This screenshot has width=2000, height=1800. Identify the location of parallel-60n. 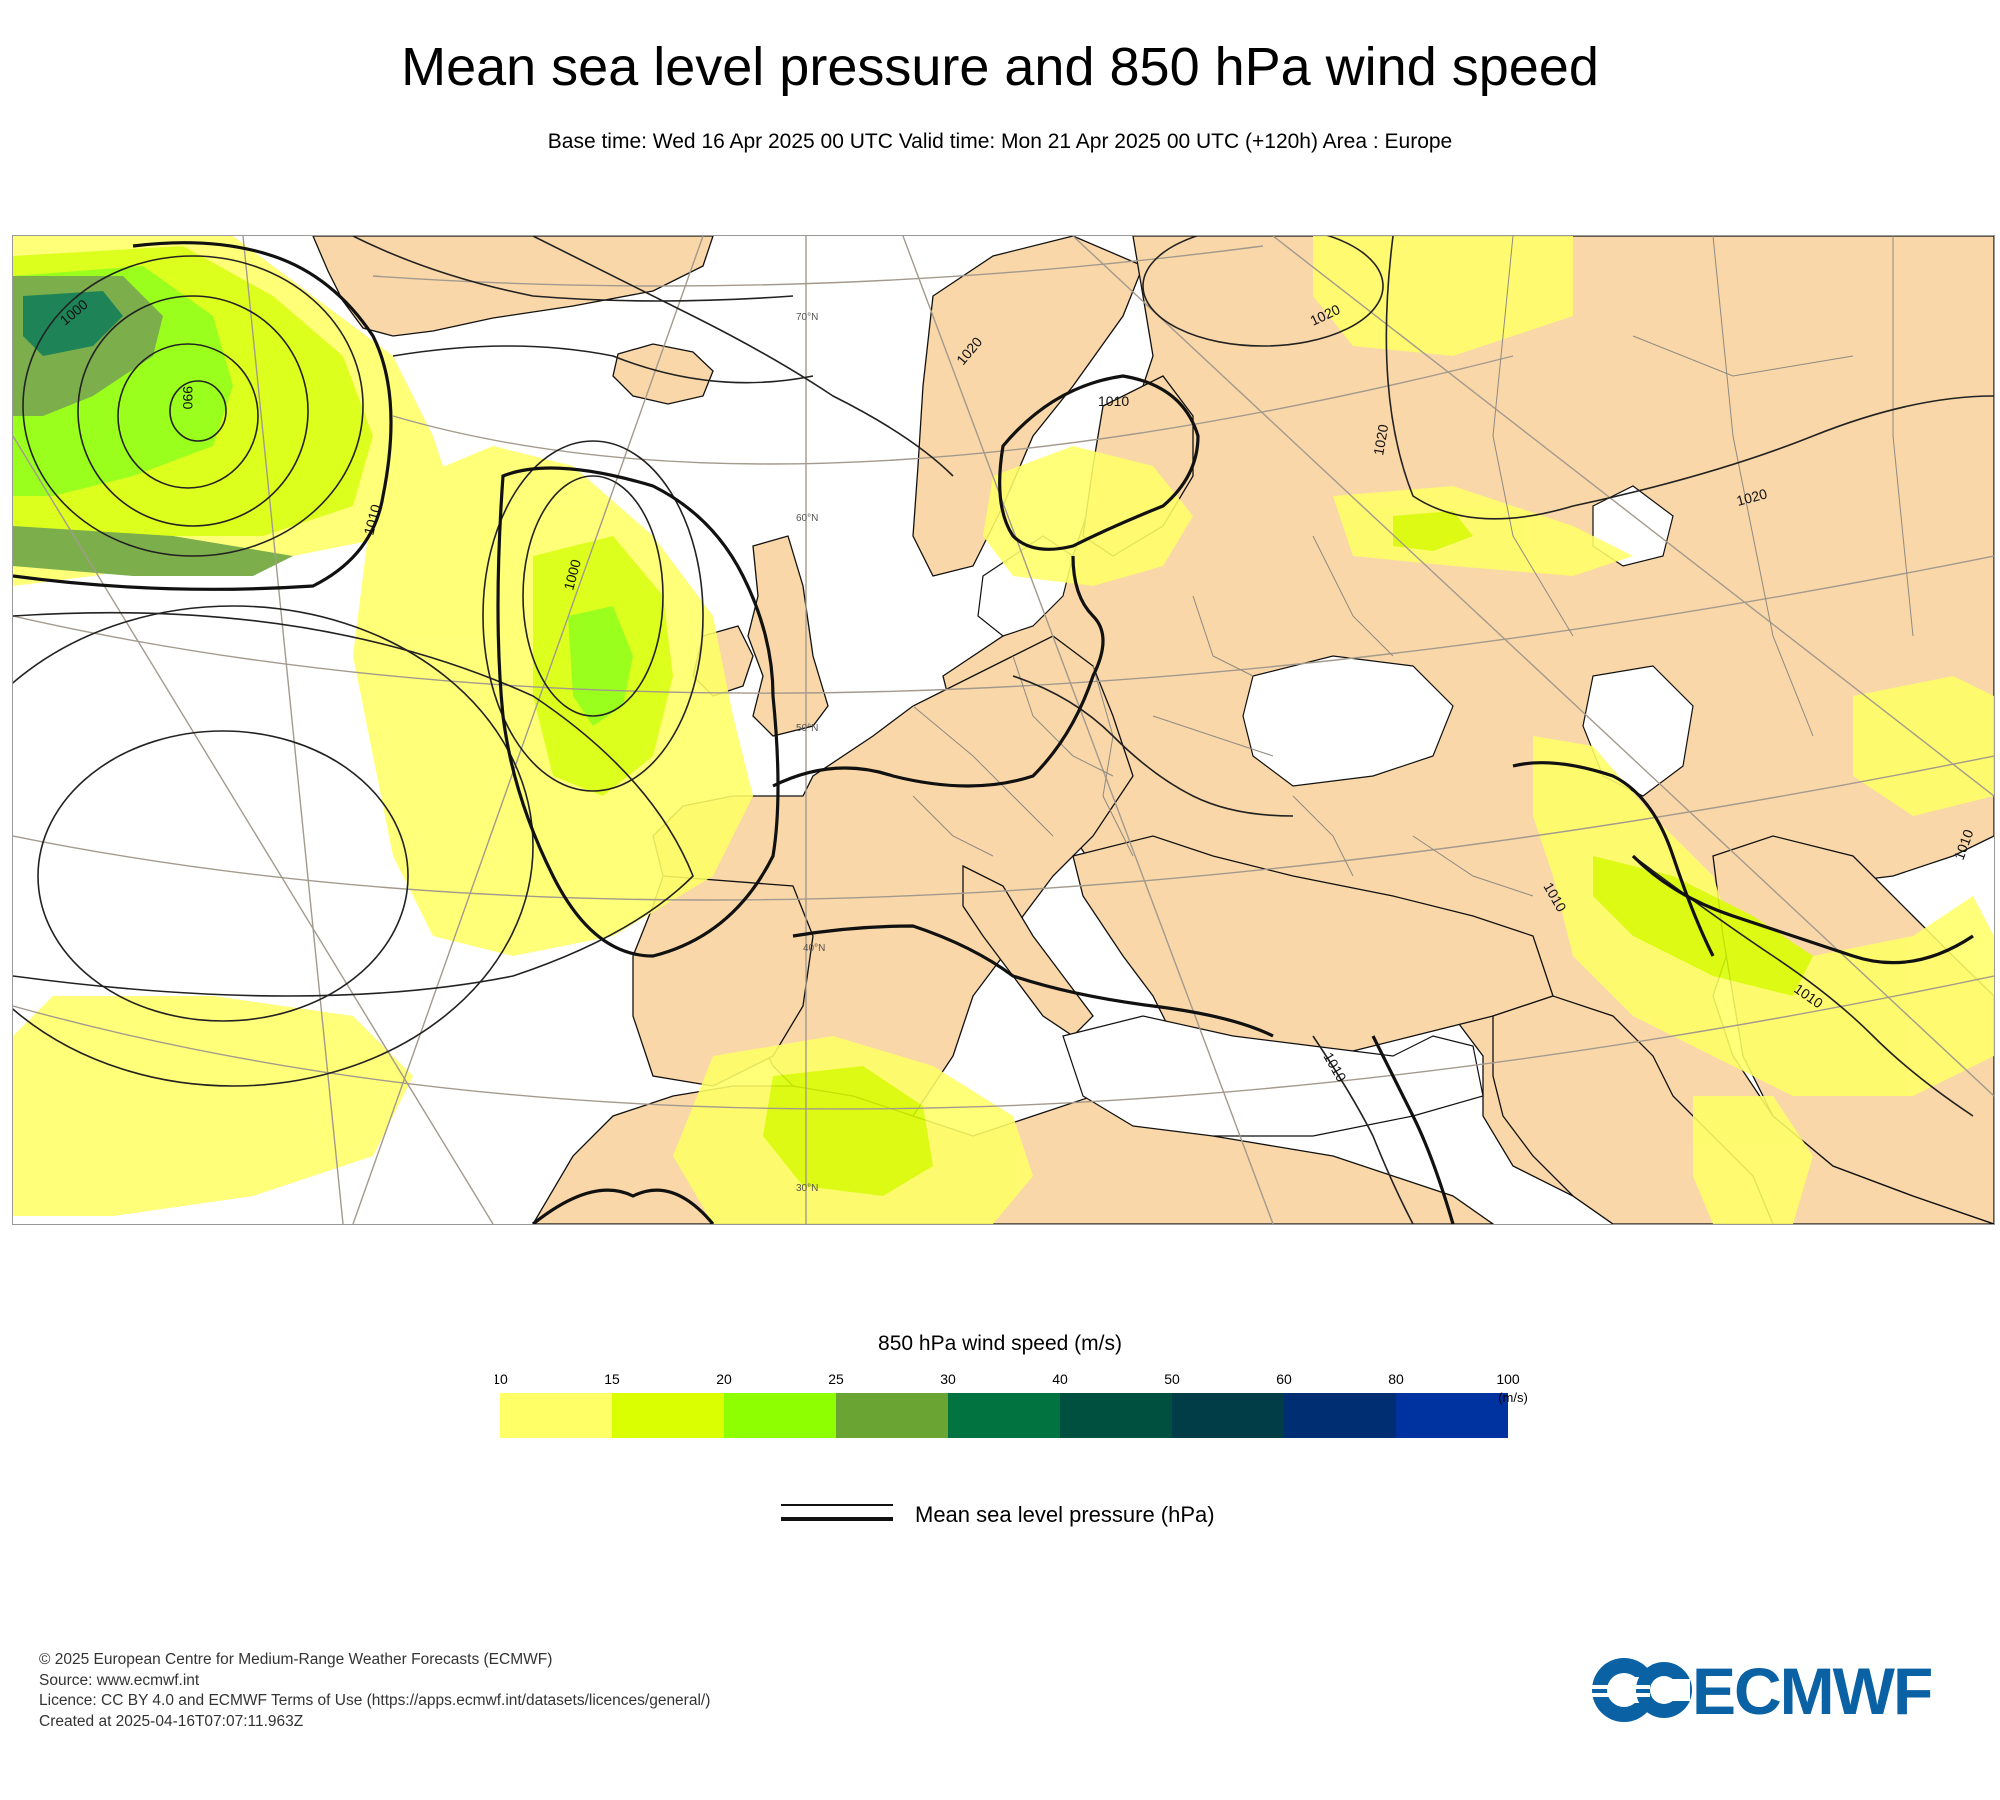
(953, 410).